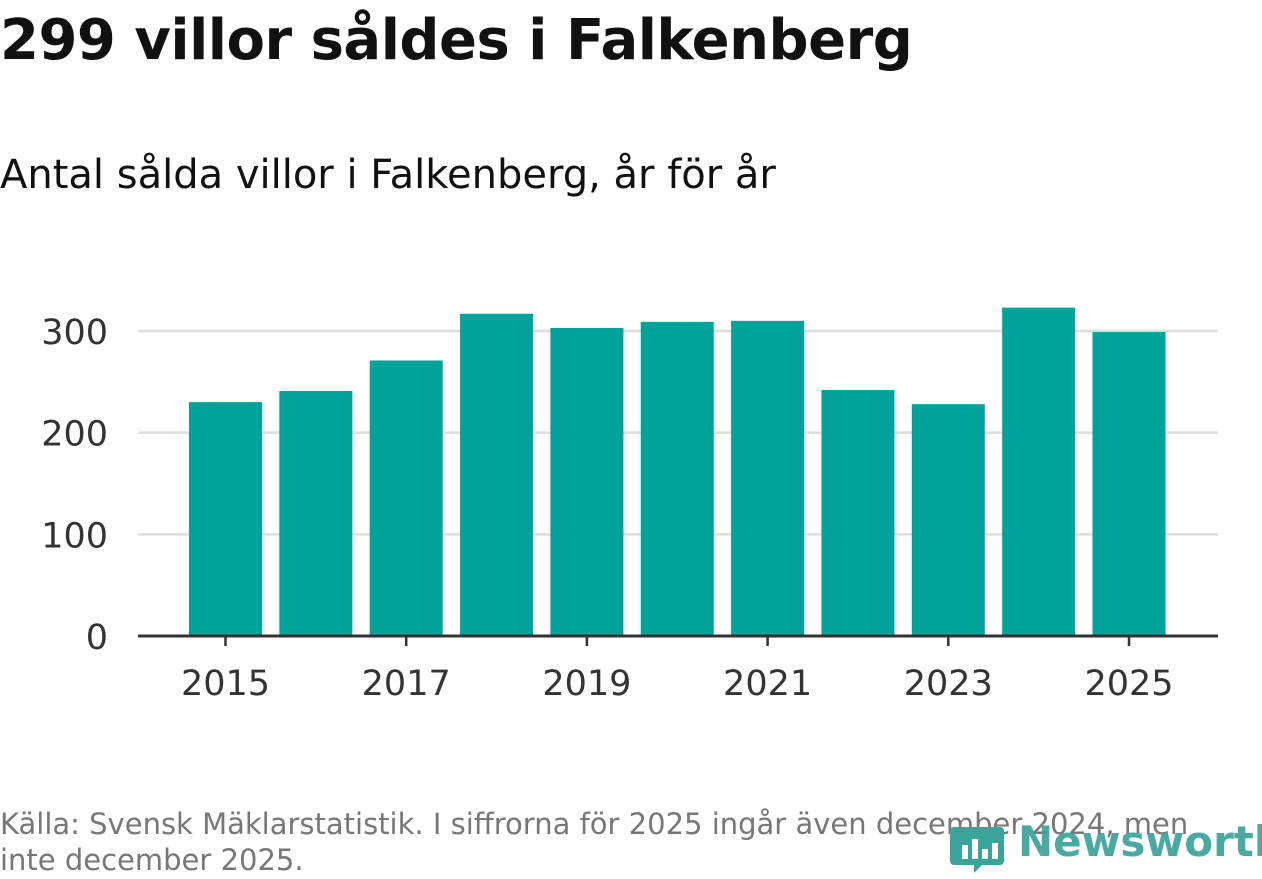 The width and height of the screenshot is (1262, 879). Describe the element at coordinates (1140, 841) in the screenshot. I see `newsworthy-logo-text: Newsworthy` at that location.